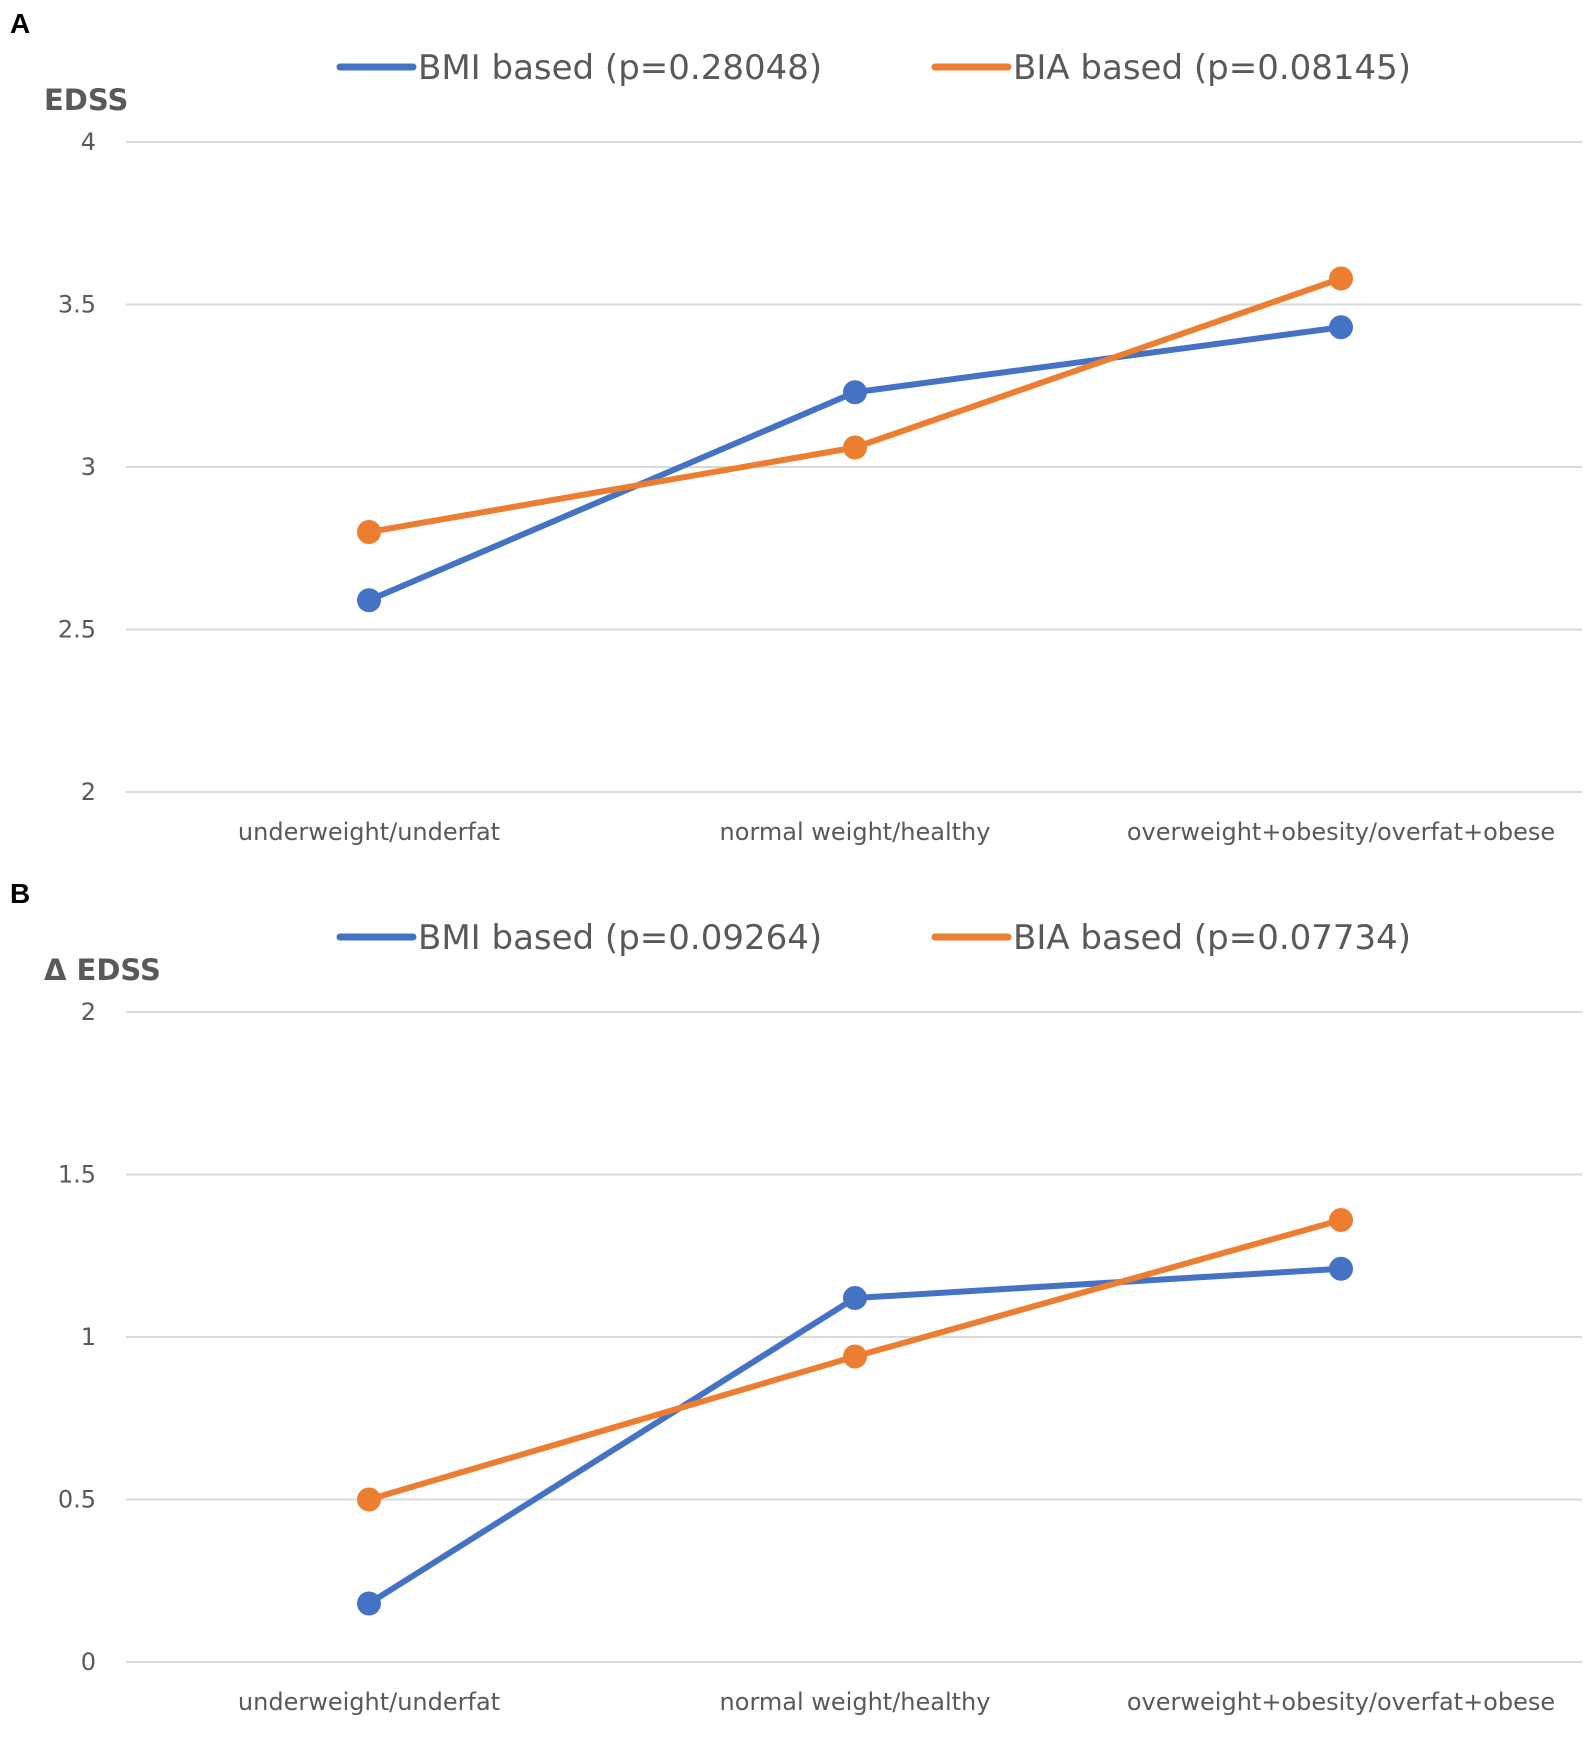 This screenshot has height=1737, width=1595. Describe the element at coordinates (77, 630) in the screenshot. I see `y-tick-label: 2.5` at that location.